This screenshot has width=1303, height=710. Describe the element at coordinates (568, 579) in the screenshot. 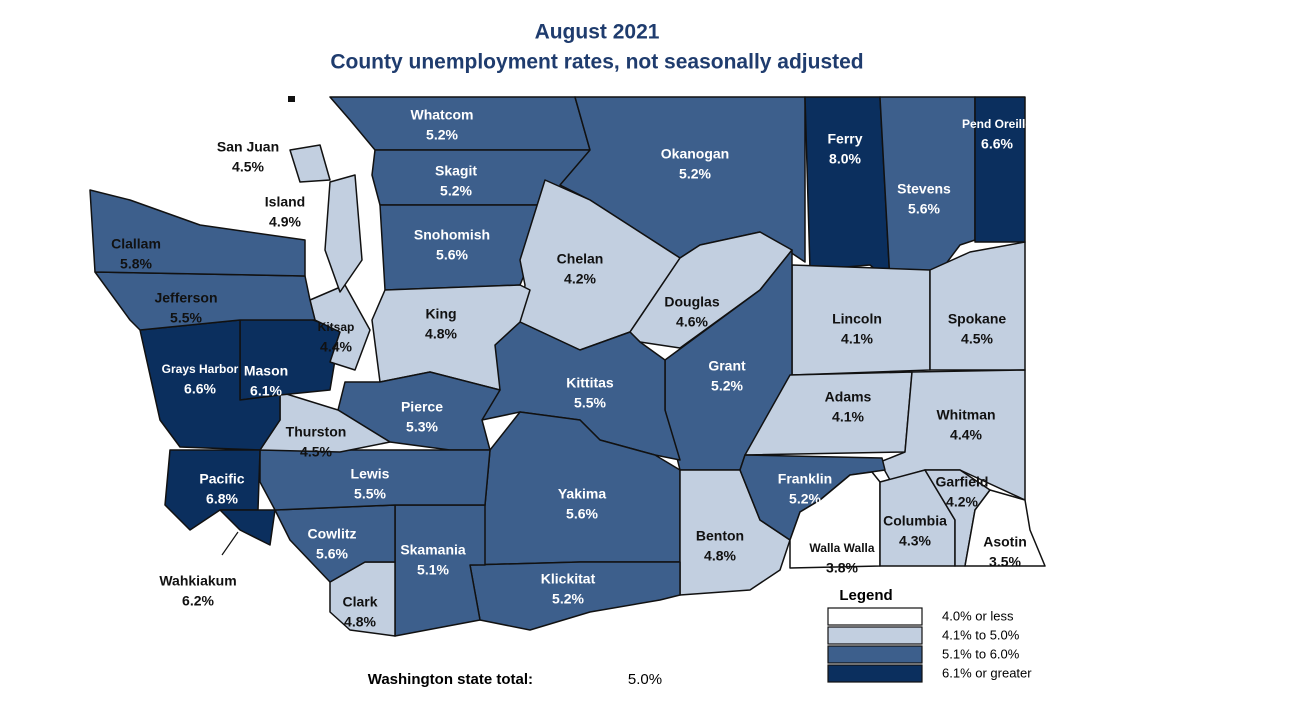

I see `county-name: Klickitat` at that location.